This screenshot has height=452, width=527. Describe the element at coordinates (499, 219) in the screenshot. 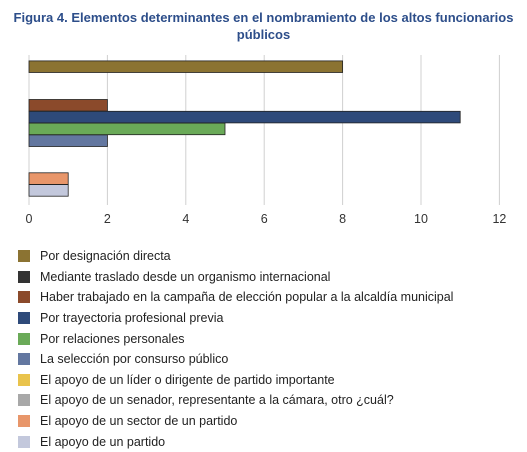

I see `x-tick-label-12: 12` at that location.